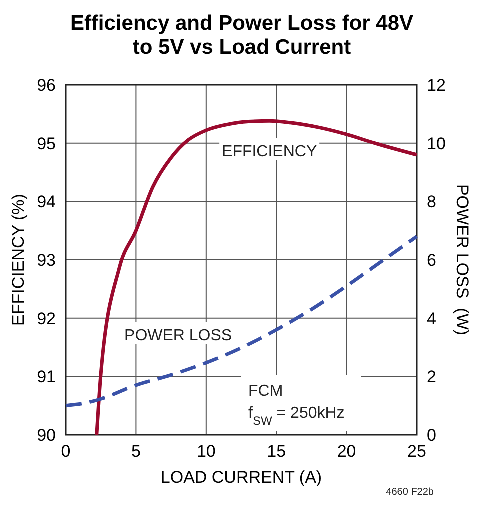  Describe the element at coordinates (46, 85) in the screenshot. I see `y-tick-label: 96` at that location.